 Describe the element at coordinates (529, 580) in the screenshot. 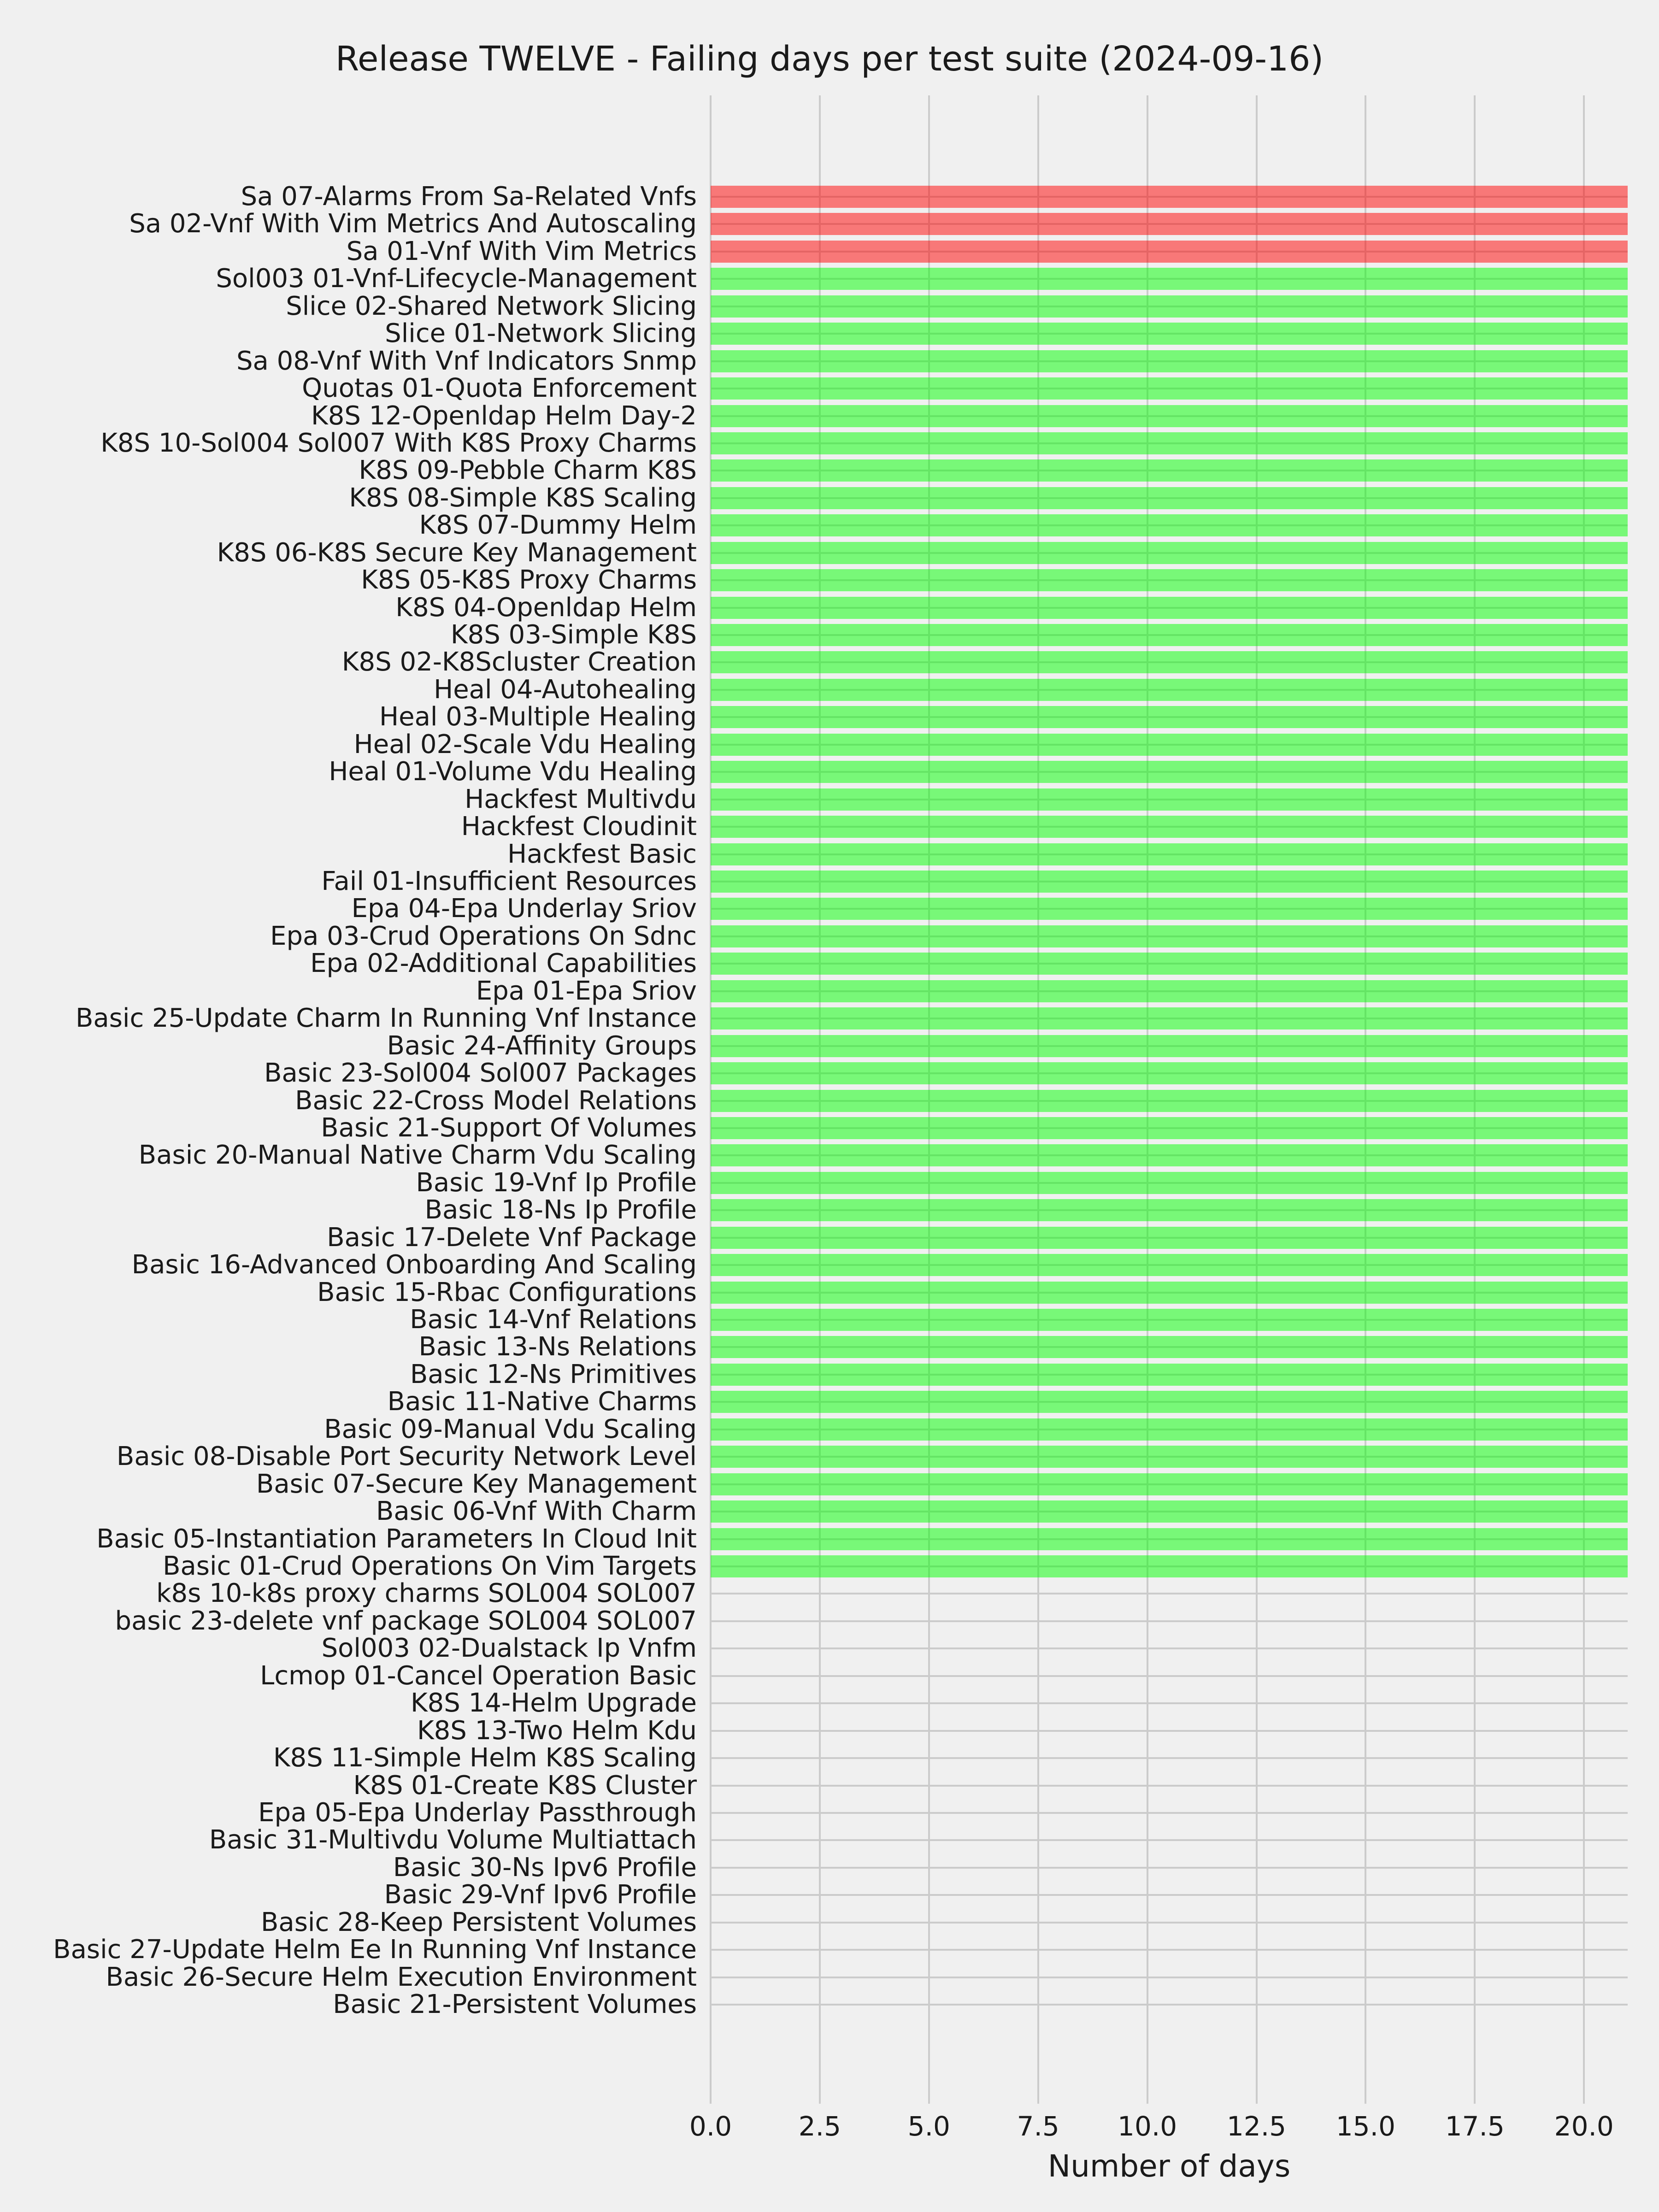

I see `y-tick-label: K8S 05-K8S Proxy Charms` at that location.